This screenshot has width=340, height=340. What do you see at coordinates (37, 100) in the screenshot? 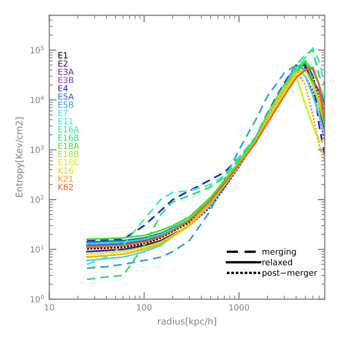
I see `y-tick-label: 10$^{4}$` at bounding box center [37, 100].